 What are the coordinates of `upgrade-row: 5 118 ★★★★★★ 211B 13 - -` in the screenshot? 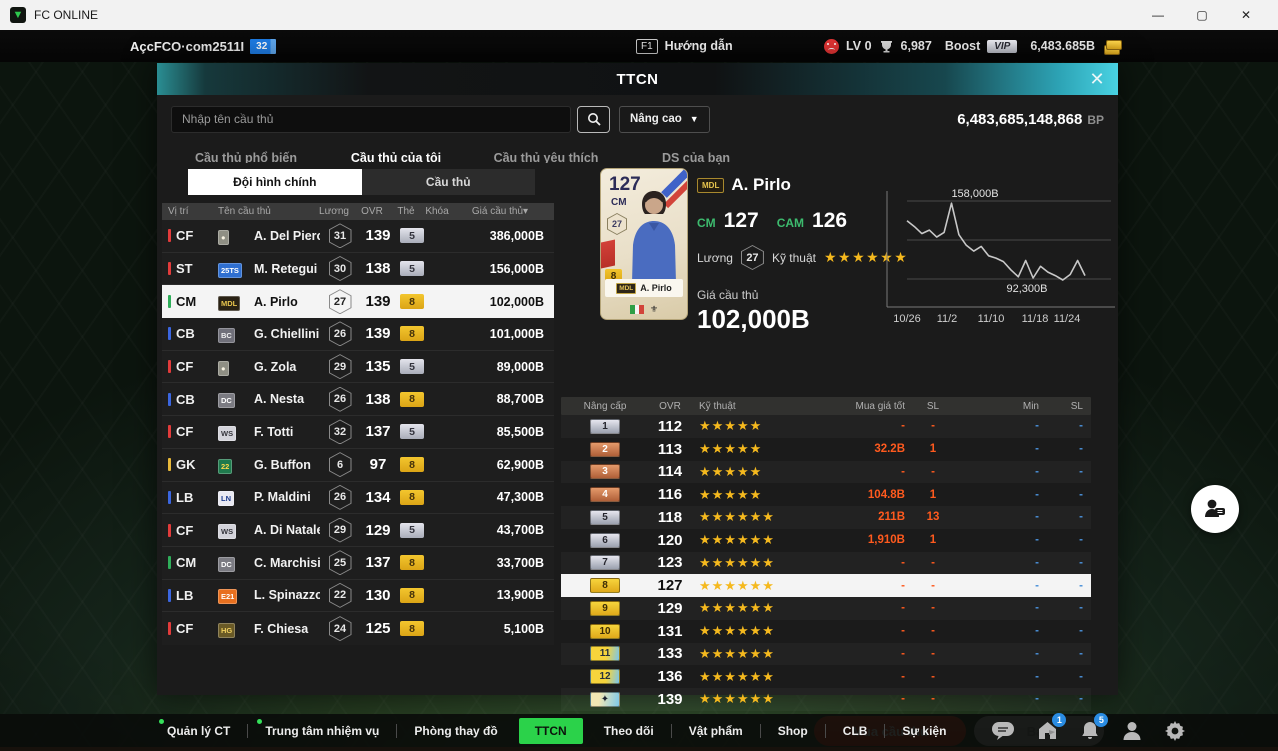 It's located at (826, 517).